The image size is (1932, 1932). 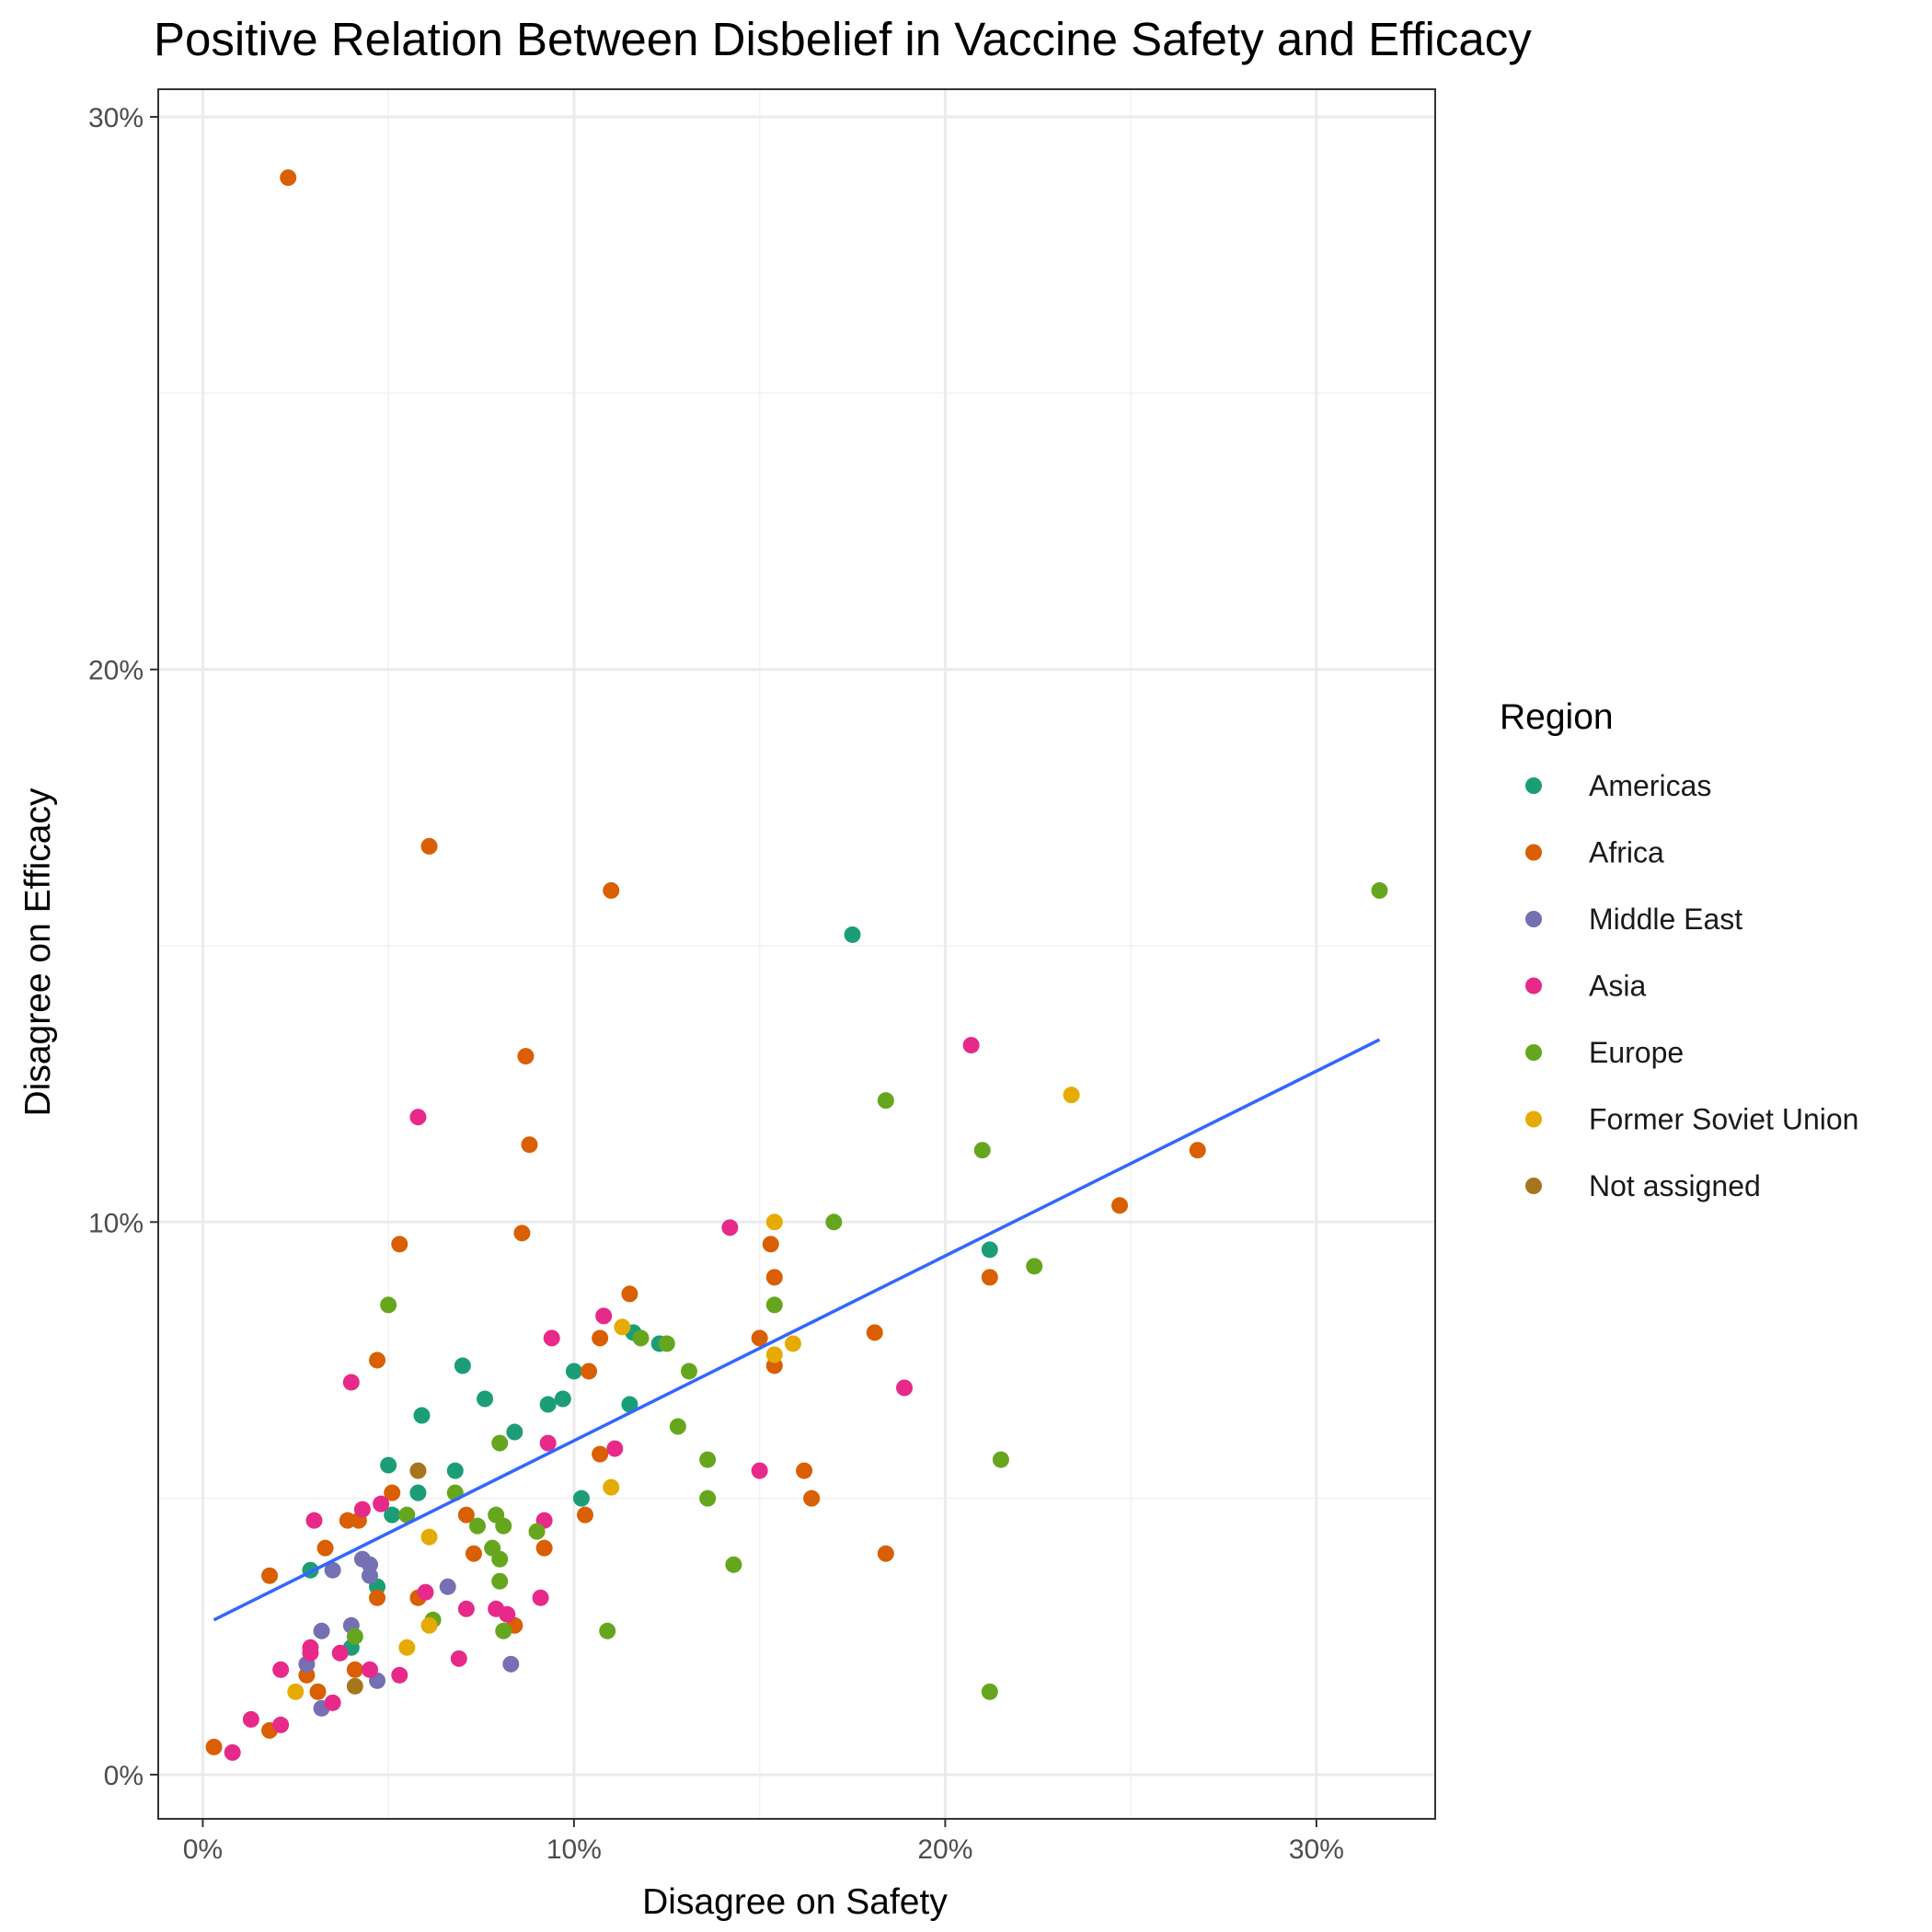 I want to click on series-americas, so click(x=650, y=1291).